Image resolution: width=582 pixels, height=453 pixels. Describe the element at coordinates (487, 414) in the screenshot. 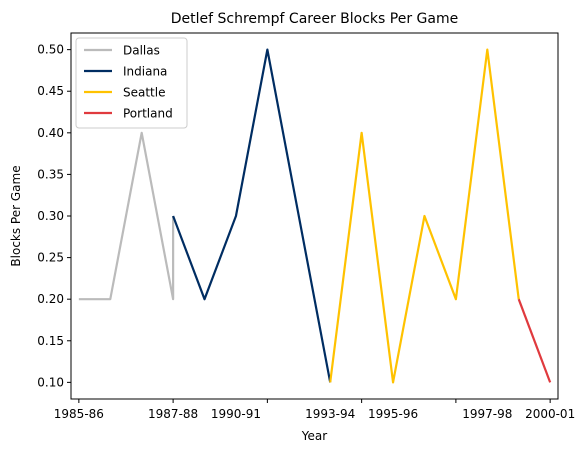

I see `x-tick-label: 1997-98` at that location.